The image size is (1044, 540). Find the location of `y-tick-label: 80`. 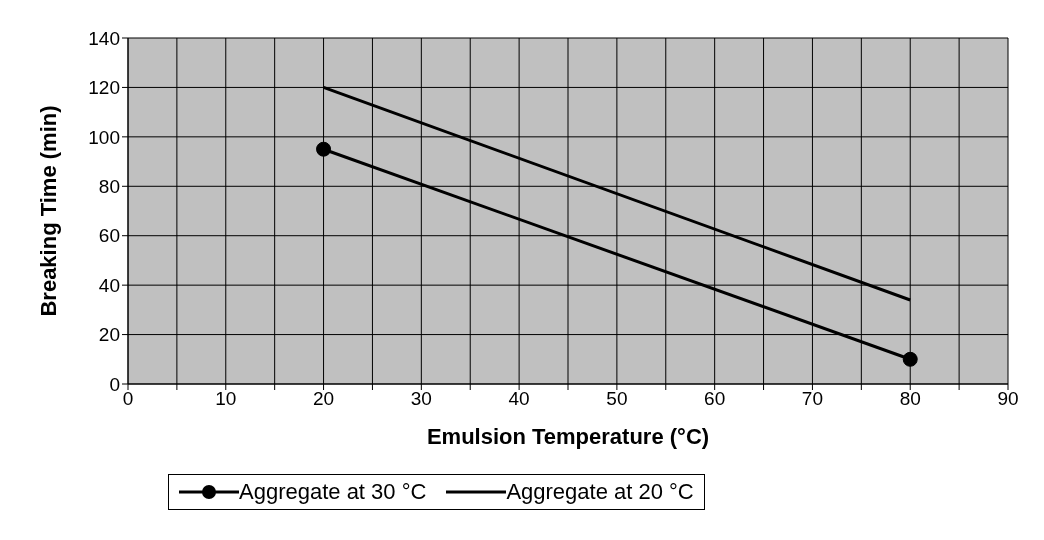

y-tick-label: 80 is located at coordinates (109, 187).